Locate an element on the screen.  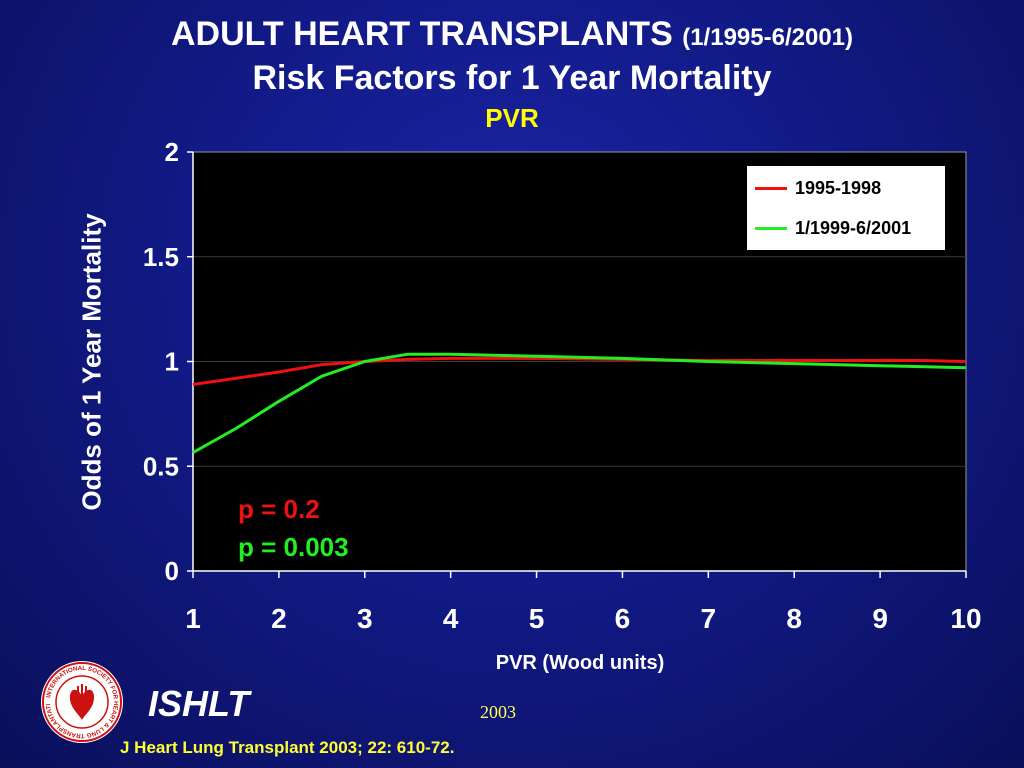
y-axis-label-text: Odds of 1 Year Mortality is located at coordinates (91, 362).